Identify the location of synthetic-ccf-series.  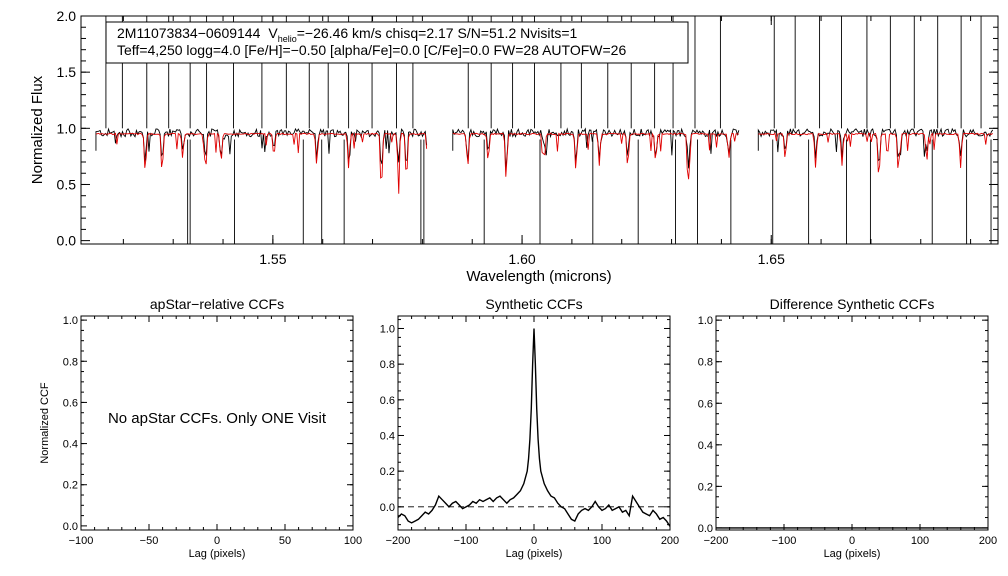
(534, 427).